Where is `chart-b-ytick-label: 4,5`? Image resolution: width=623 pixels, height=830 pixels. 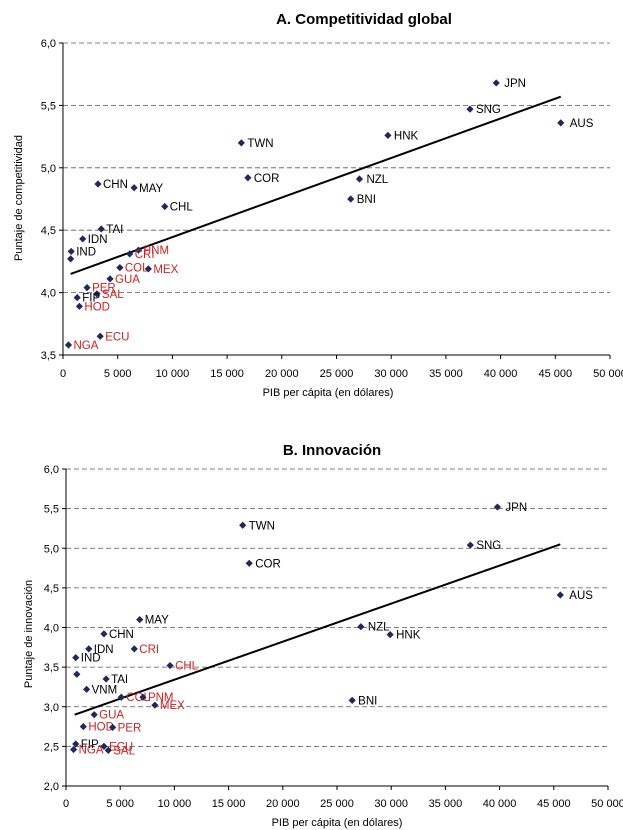 chart-b-ytick-label: 4,5 is located at coordinates (51, 589).